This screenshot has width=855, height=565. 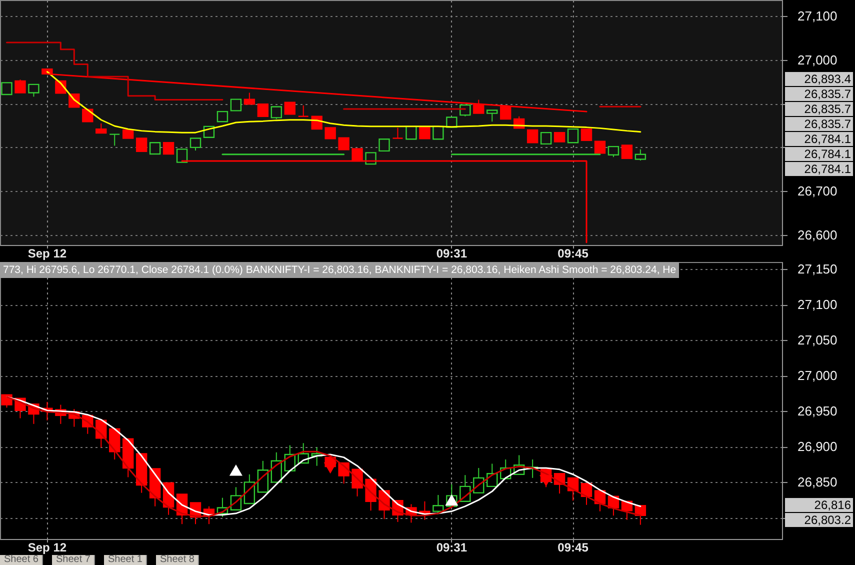 What do you see at coordinates (818, 446) in the screenshot?
I see `y-tick-label: 26,900` at bounding box center [818, 446].